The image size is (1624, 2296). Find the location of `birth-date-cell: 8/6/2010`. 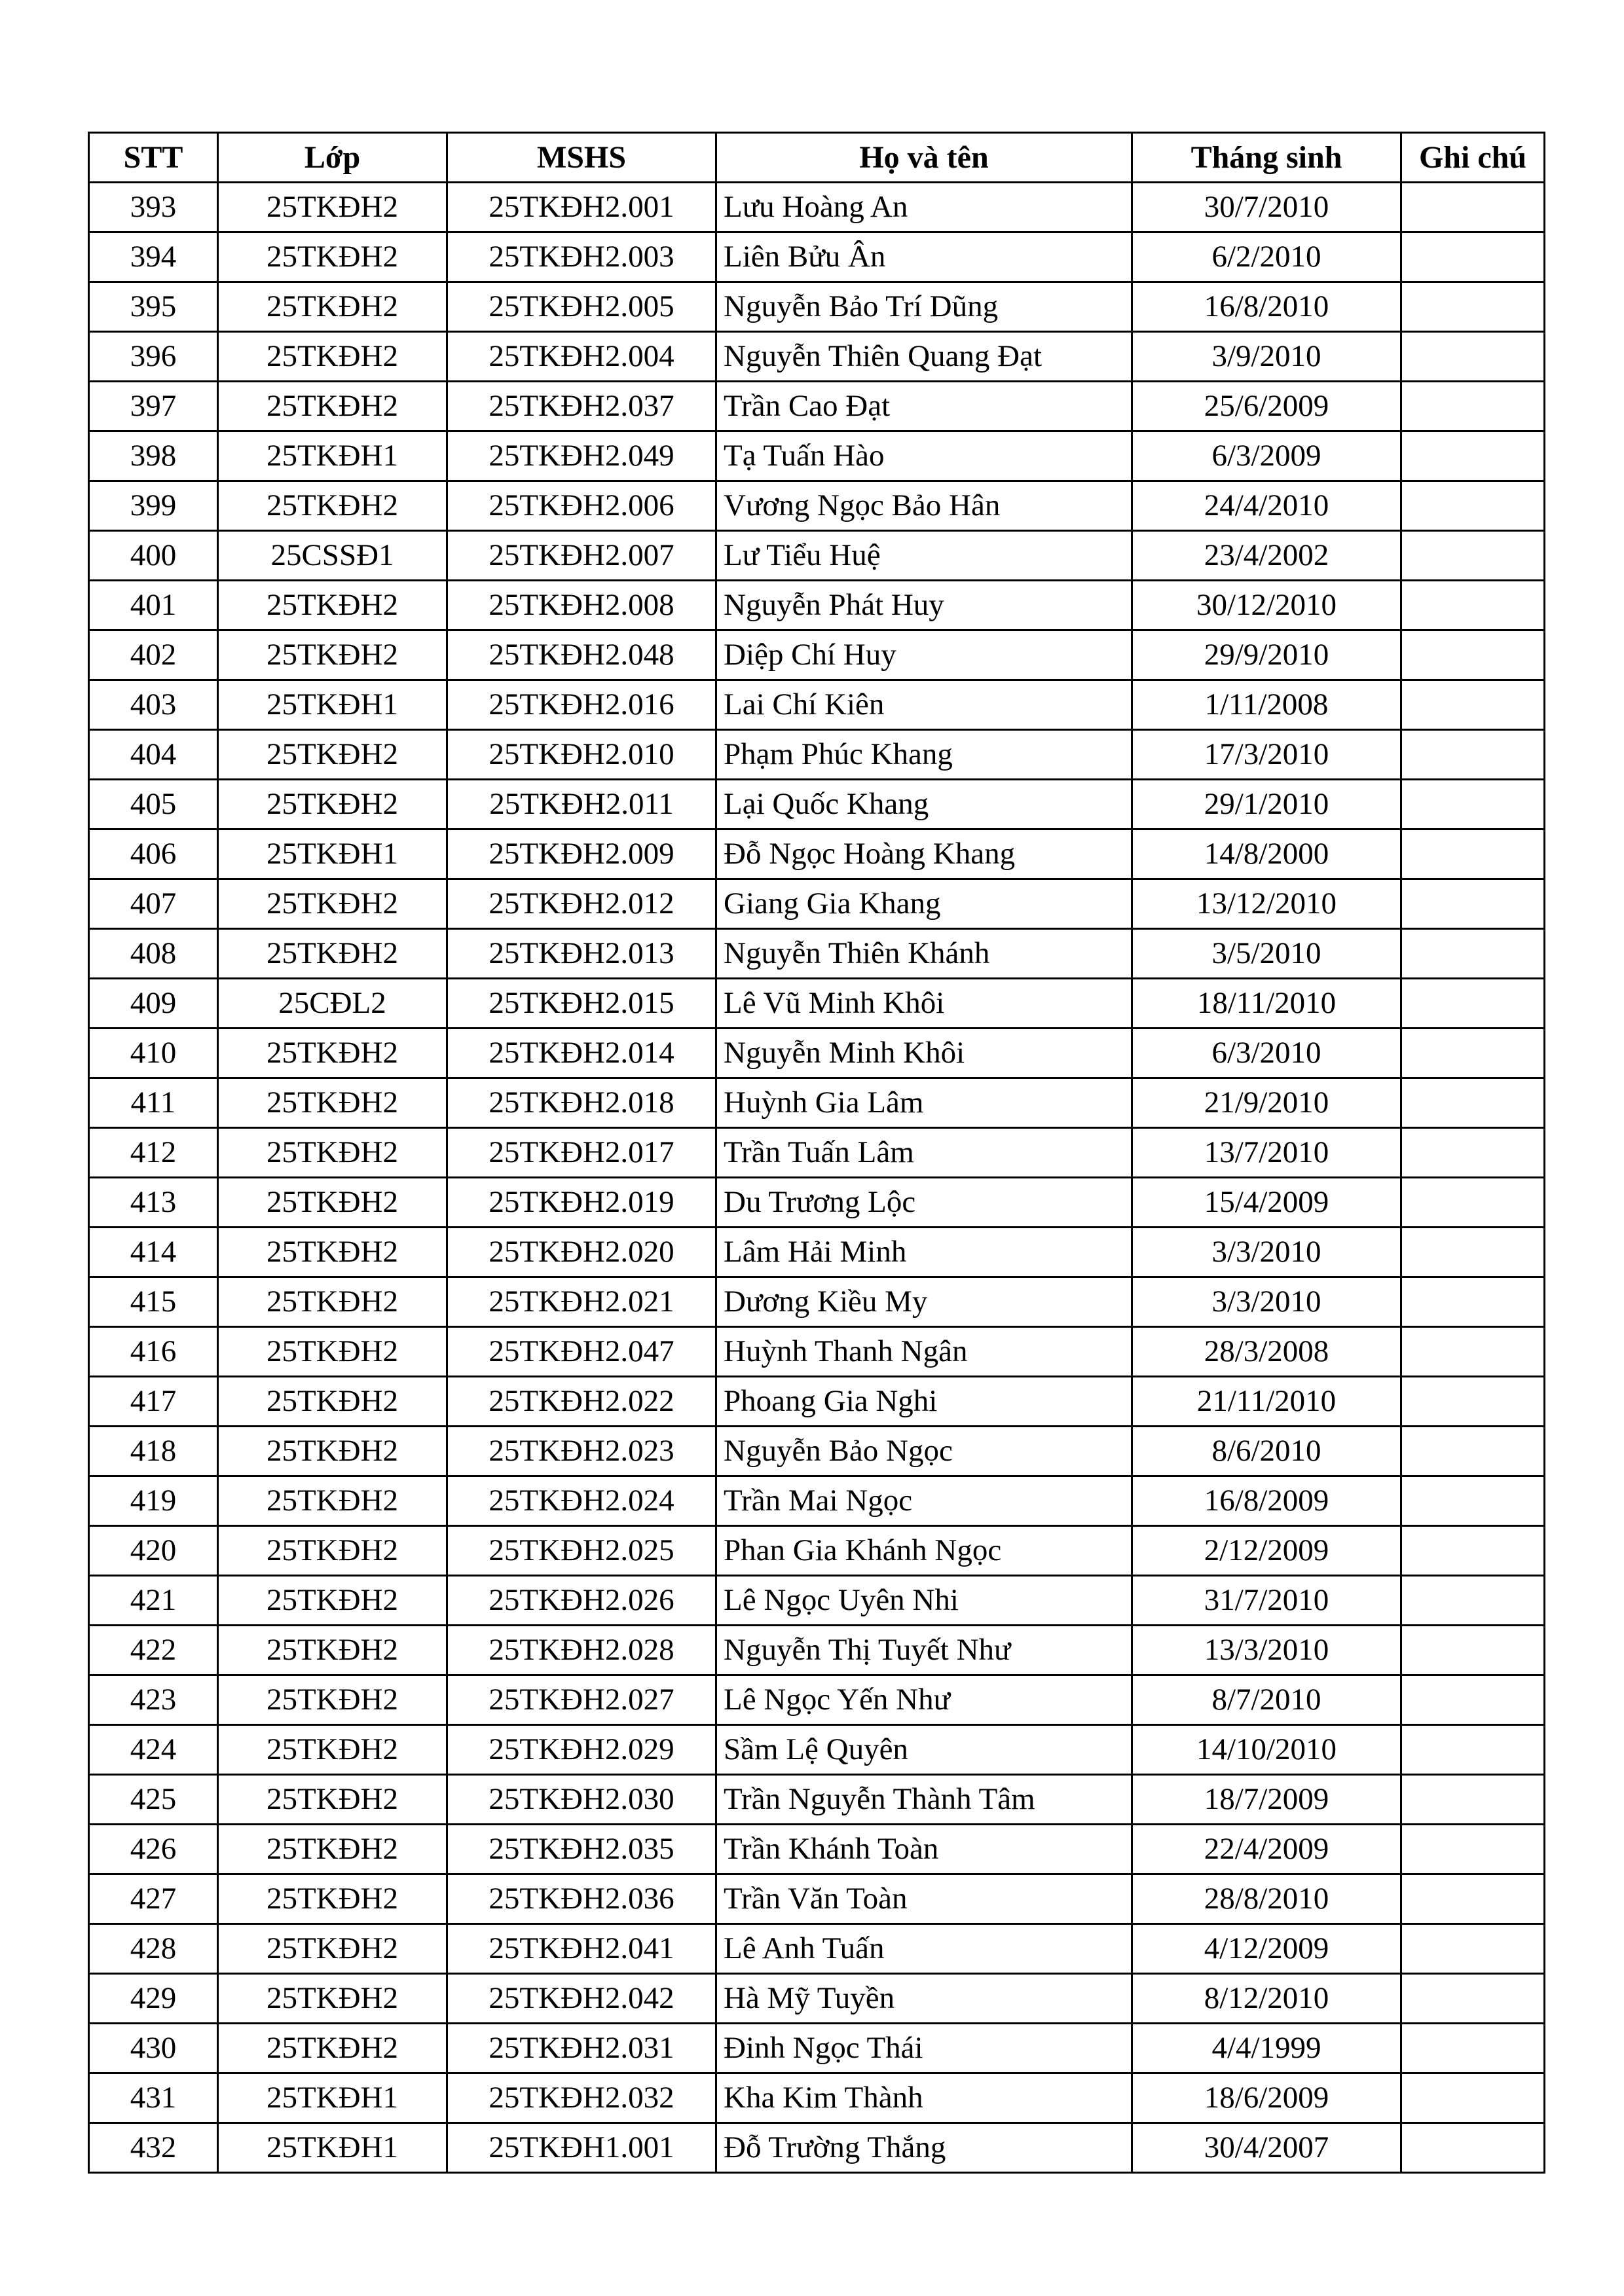

birth-date-cell: 8/6/2010 is located at coordinates (1266, 1451).